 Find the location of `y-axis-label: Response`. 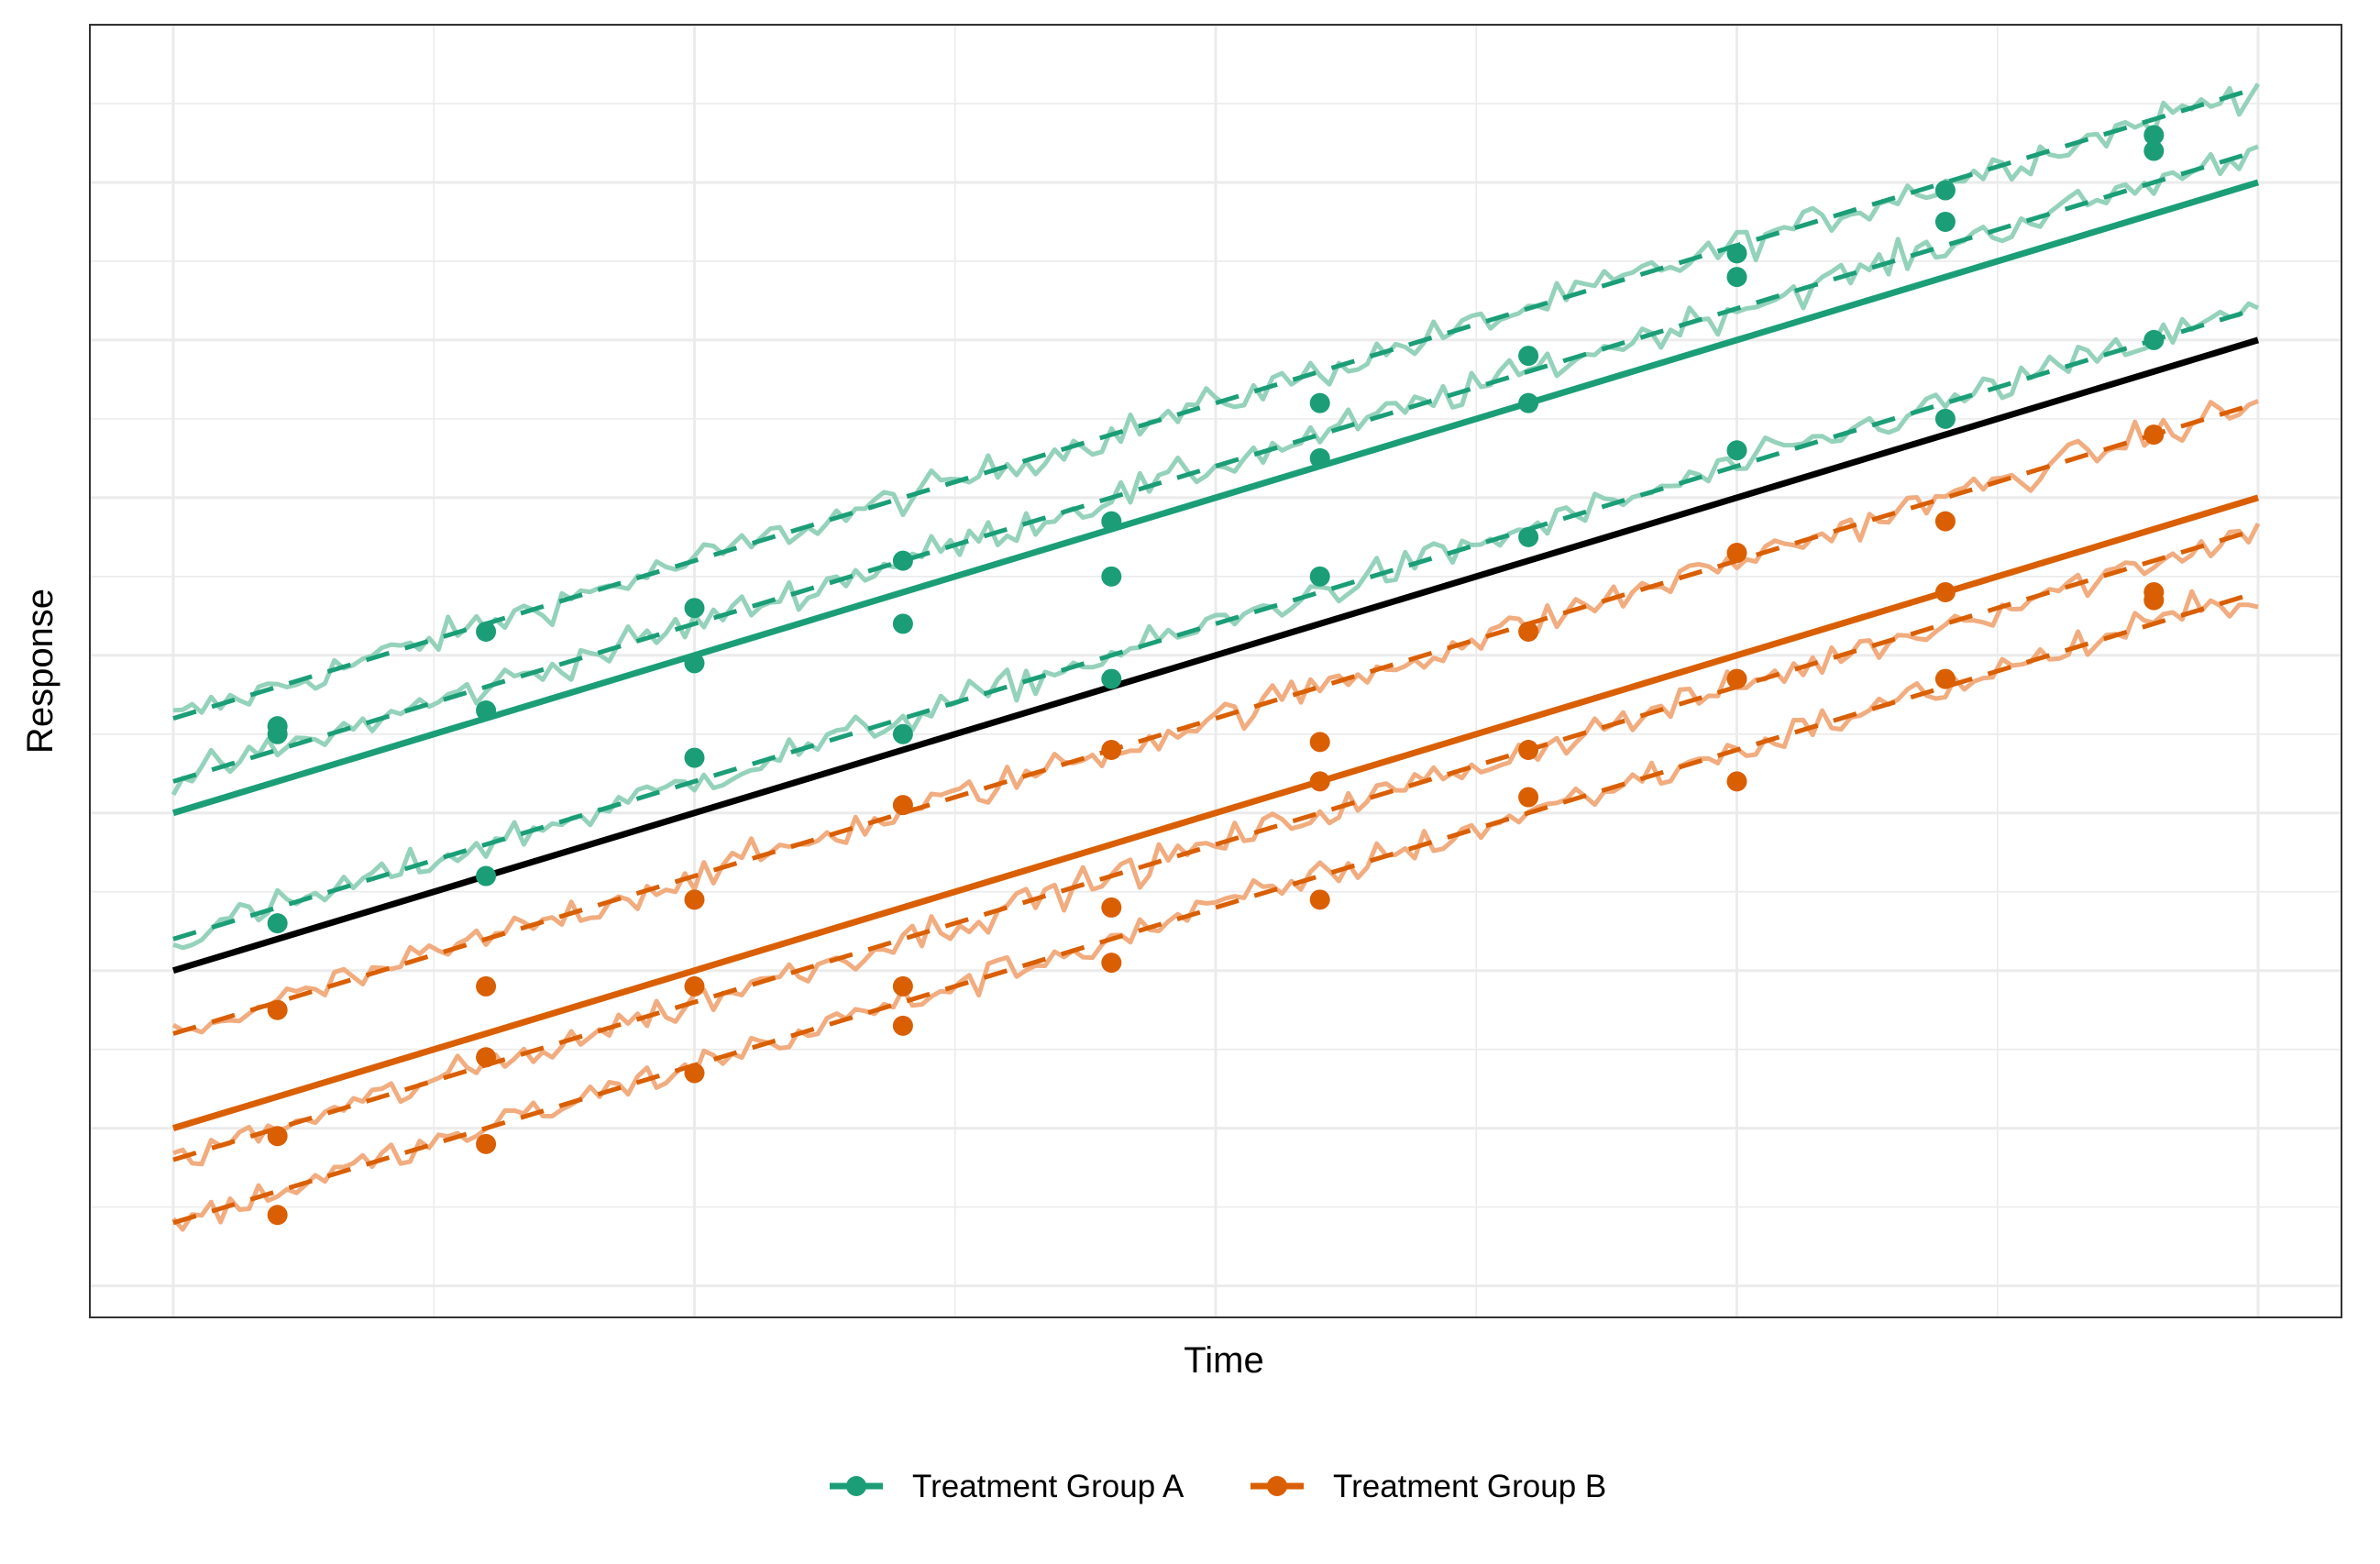

y-axis-label: Response is located at coordinates (40, 671).